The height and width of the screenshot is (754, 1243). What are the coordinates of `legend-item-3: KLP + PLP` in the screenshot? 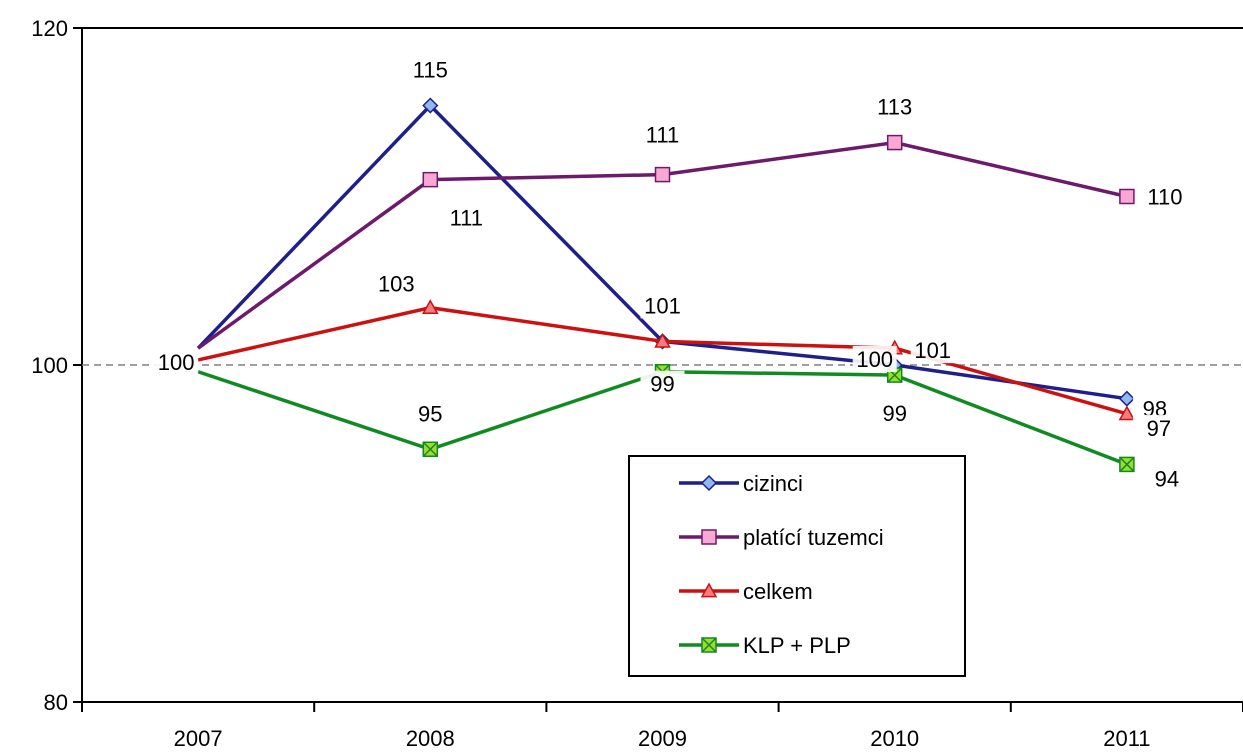 It's located at (765, 645).